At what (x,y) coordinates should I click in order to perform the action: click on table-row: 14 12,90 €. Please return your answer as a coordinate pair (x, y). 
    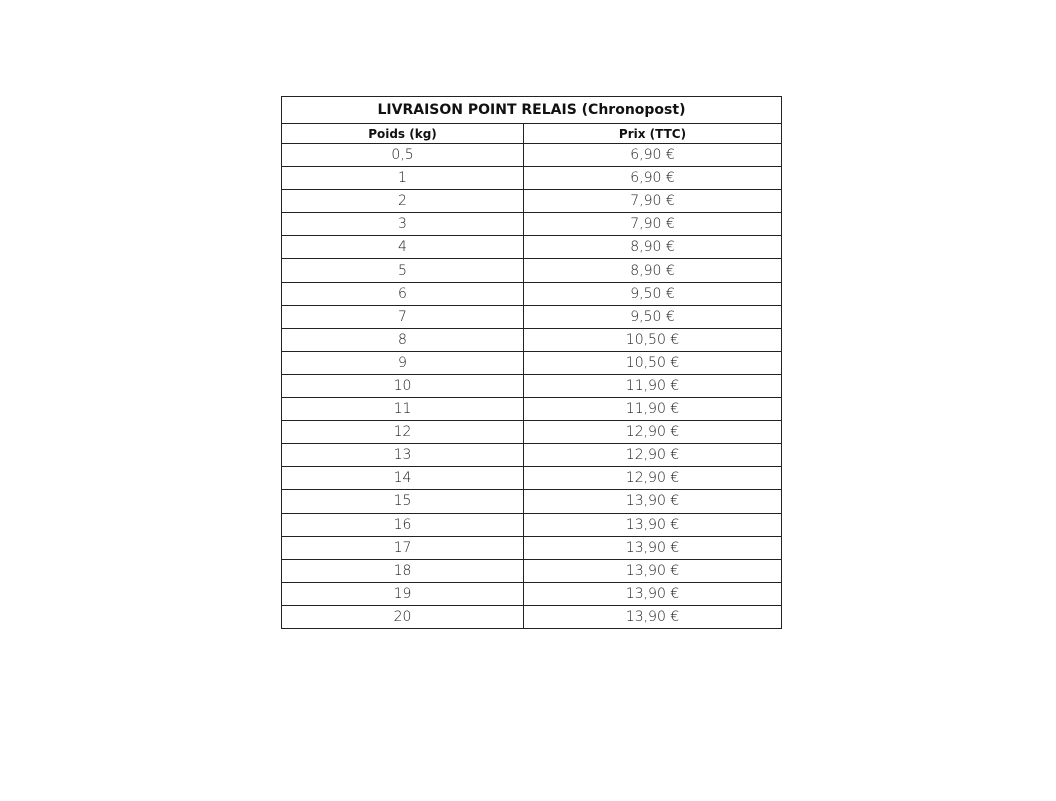
    Looking at the image, I should click on (531, 478).